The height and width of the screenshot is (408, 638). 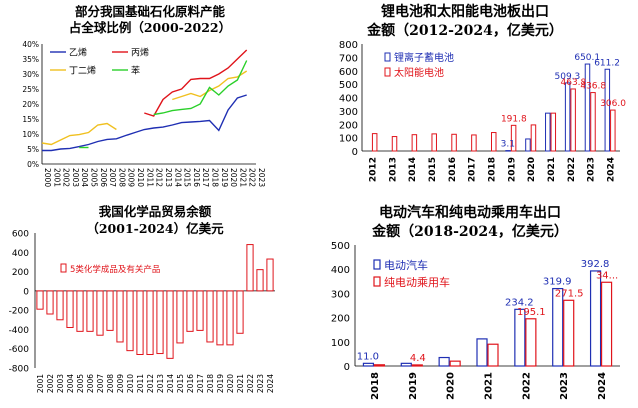 What do you see at coordinates (159, 177) in the screenshot?
I see `chart1-xtick-label: 2012` at bounding box center [159, 177].